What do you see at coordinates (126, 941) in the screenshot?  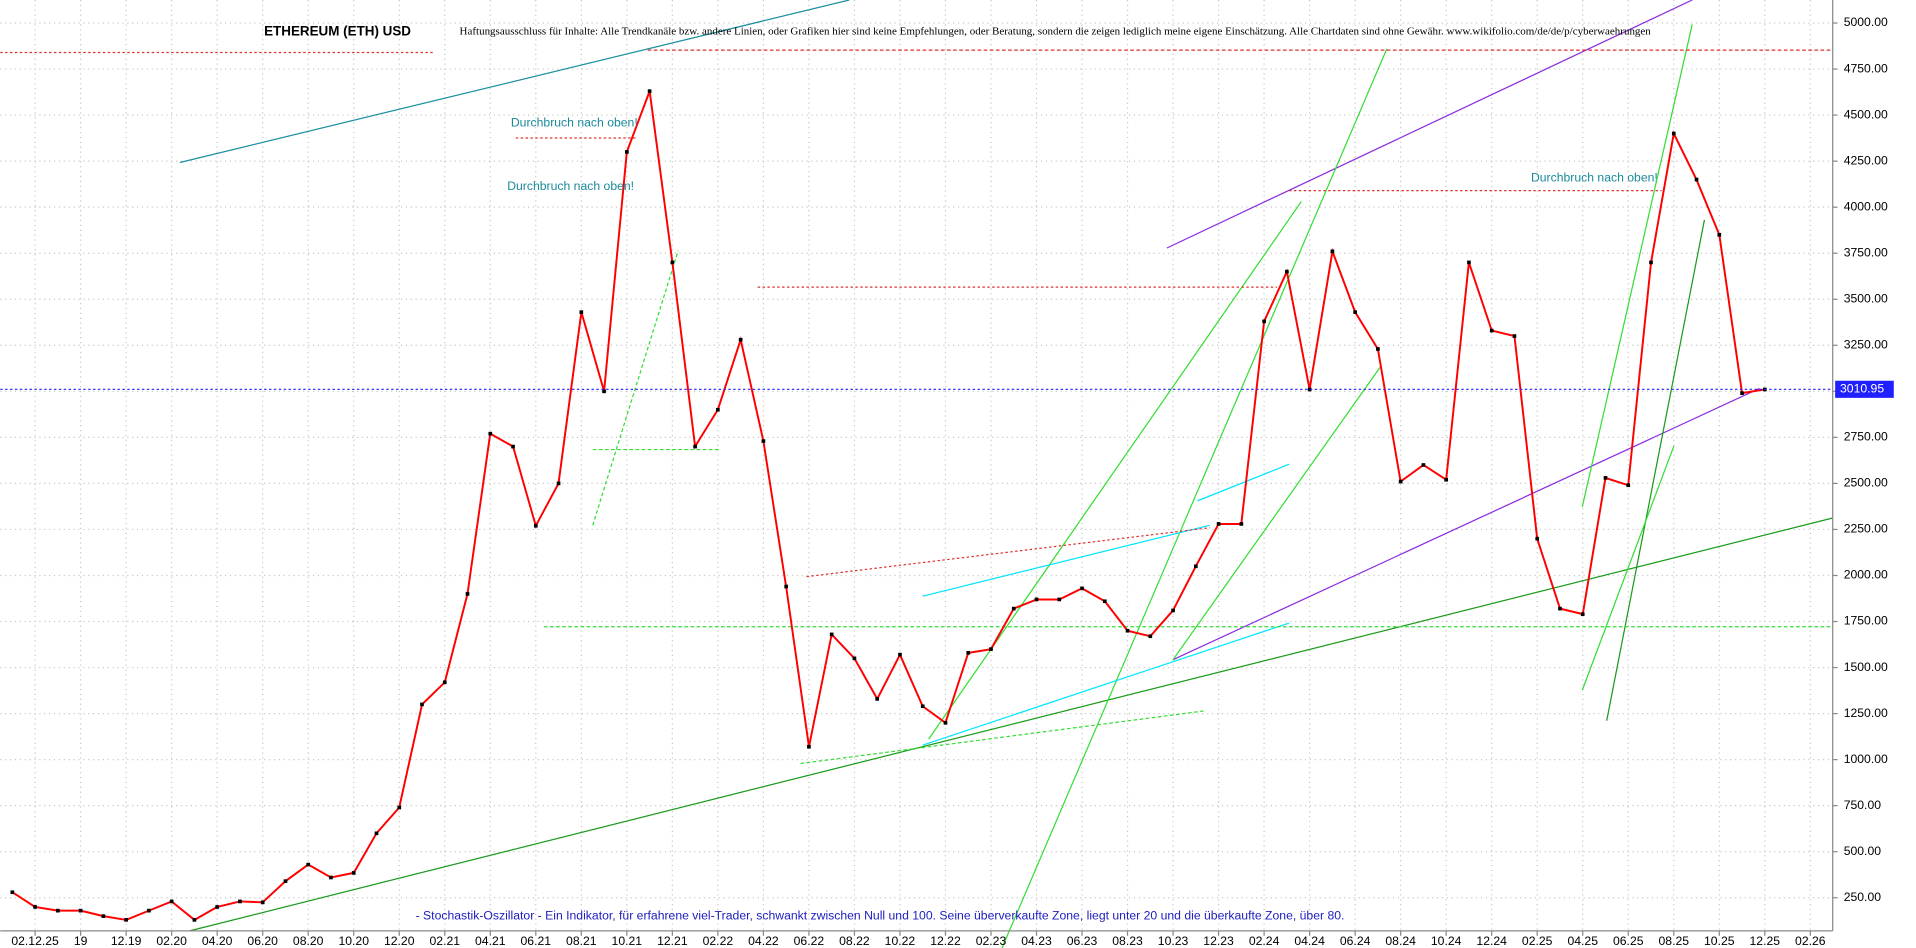 I see `x-tick-label: 12.19` at bounding box center [126, 941].